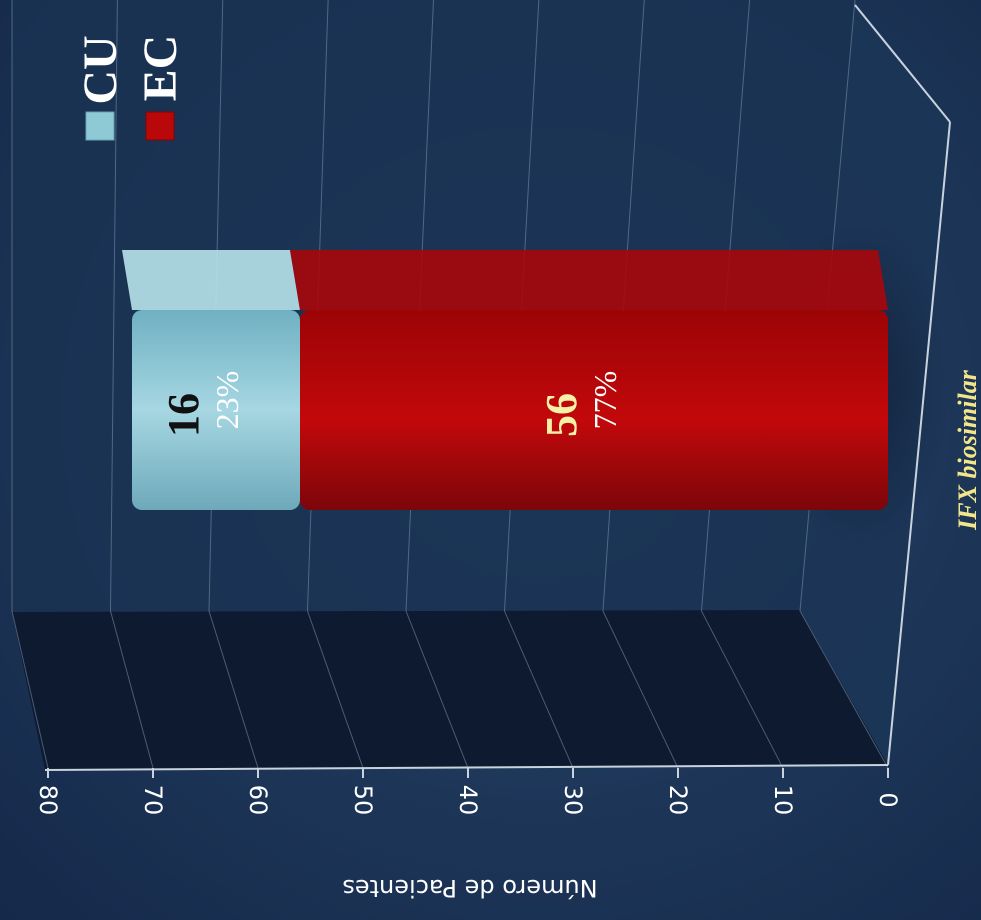 The image size is (981, 920). What do you see at coordinates (561, 415) in the screenshot?
I see `data-label-value: 56` at bounding box center [561, 415].